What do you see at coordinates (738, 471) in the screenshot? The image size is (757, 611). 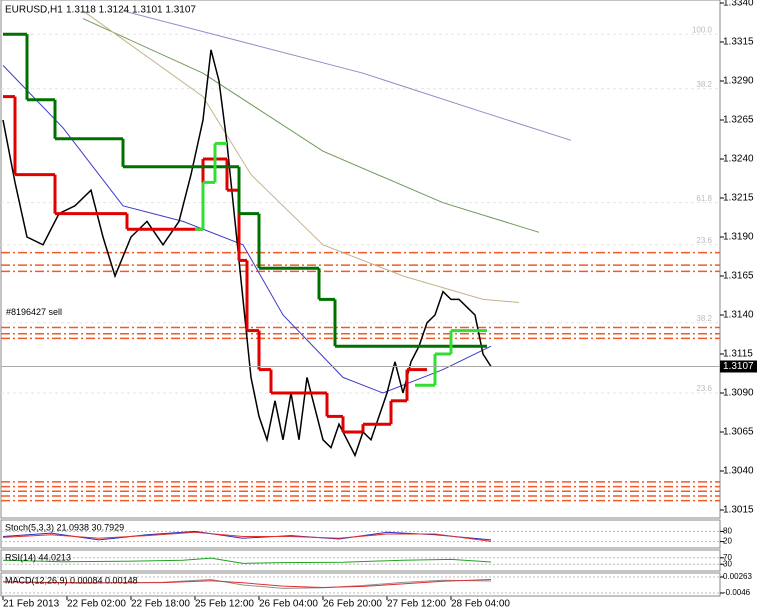 I see `y-tick-label: 1.3040` at bounding box center [738, 471].